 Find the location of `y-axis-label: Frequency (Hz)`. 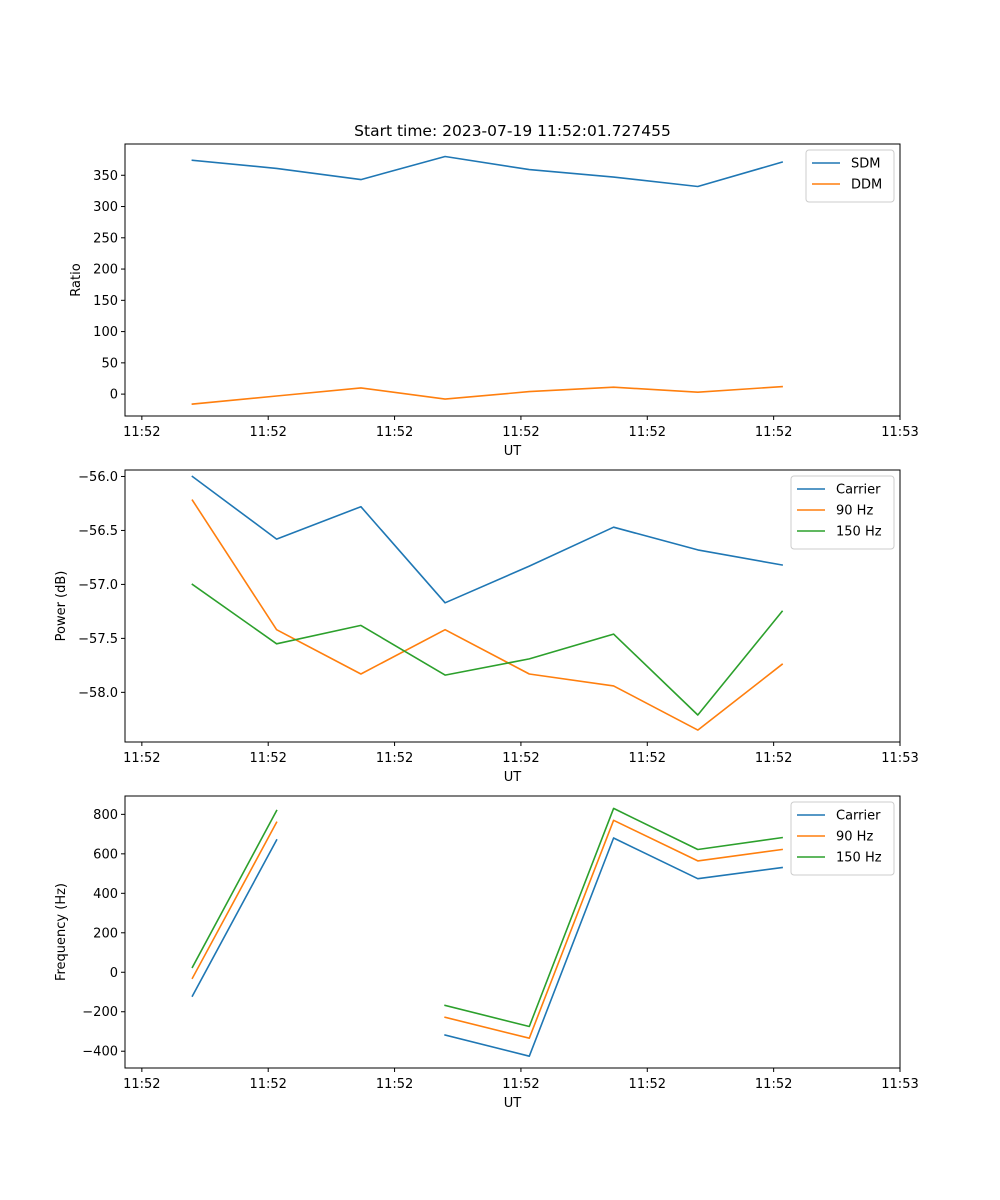

y-axis-label: Frequency (Hz) is located at coordinates (61, 932).